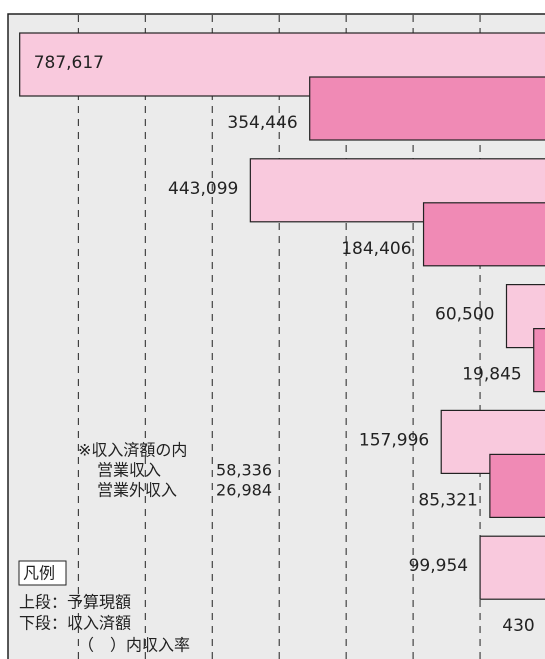 The image size is (545, 659). What do you see at coordinates (132, 450) in the screenshot?
I see `note-title: ※収入済額の内` at bounding box center [132, 450].